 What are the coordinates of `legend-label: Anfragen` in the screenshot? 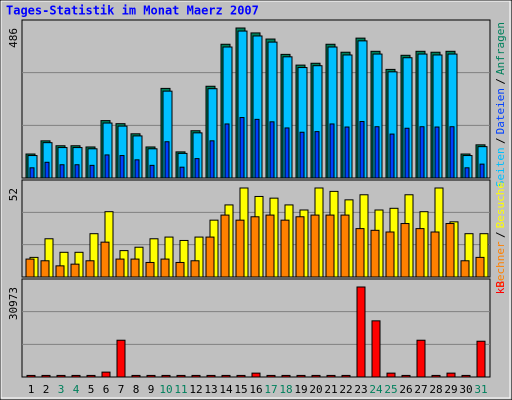 It's located at (500, 48).